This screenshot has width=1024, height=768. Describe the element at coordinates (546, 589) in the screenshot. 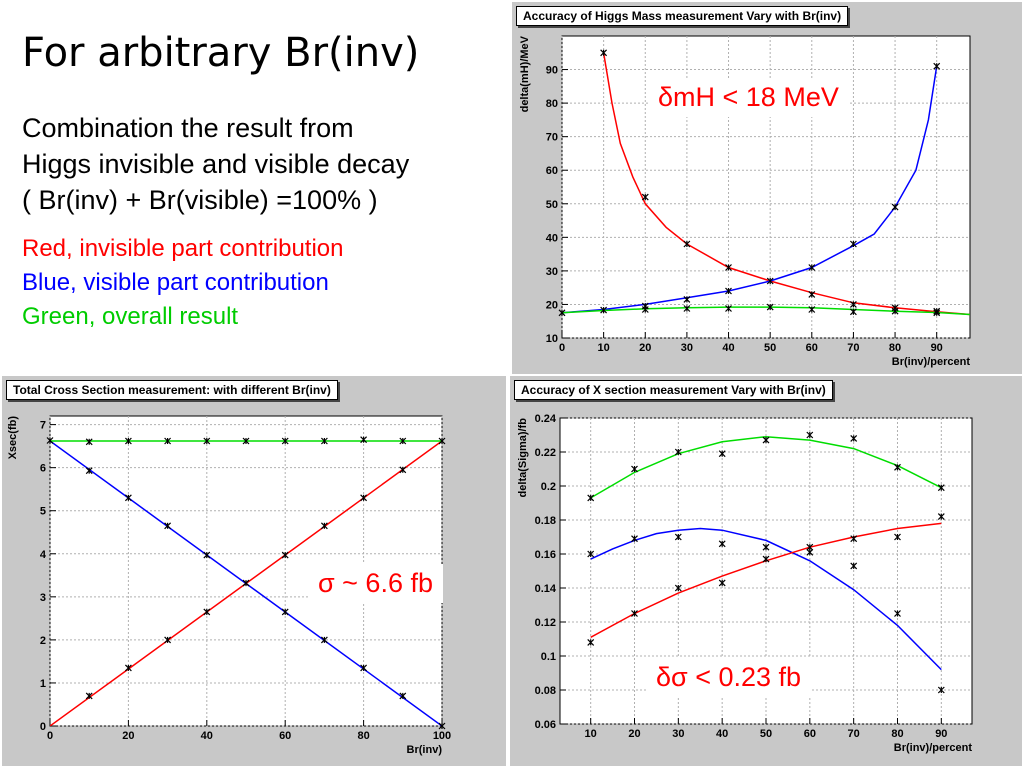

I see `y-tick-label: 0.14` at that location.